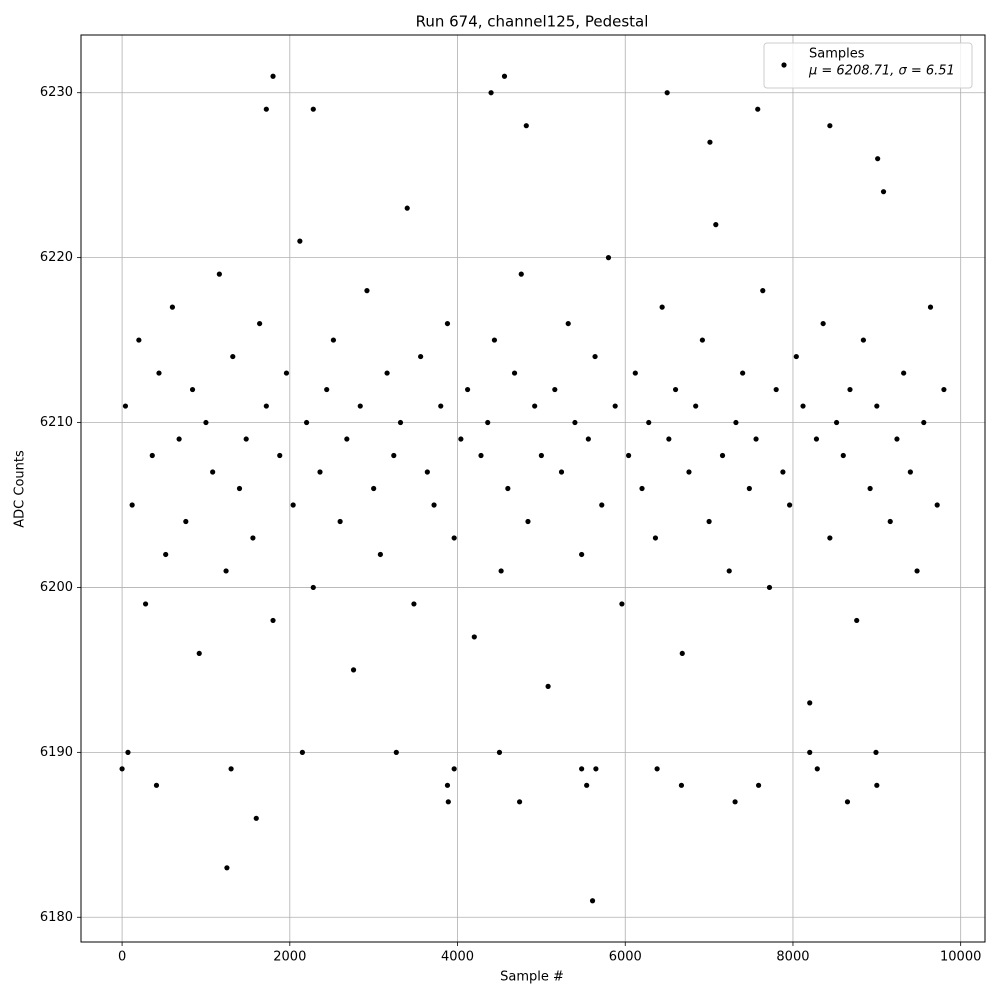 This screenshot has height=1000, width=1000. I want to click on y-tick-label: 6210, so click(56, 422).